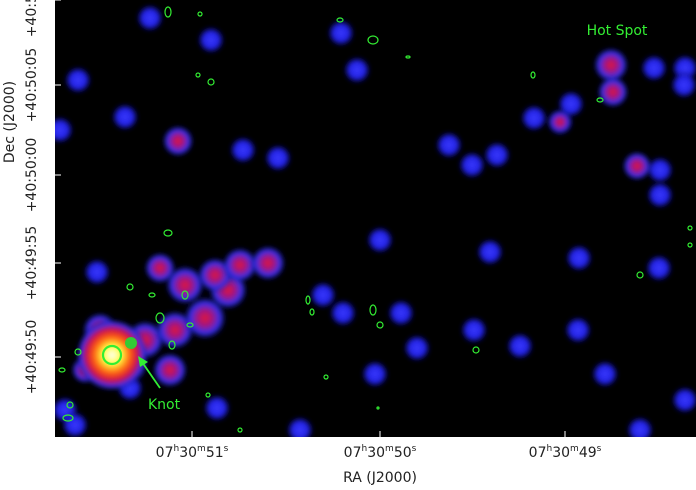 This screenshot has width=696, height=490. Describe the element at coordinates (10, 122) in the screenshot. I see `y-axis-label: Dec (J2000)` at that location.